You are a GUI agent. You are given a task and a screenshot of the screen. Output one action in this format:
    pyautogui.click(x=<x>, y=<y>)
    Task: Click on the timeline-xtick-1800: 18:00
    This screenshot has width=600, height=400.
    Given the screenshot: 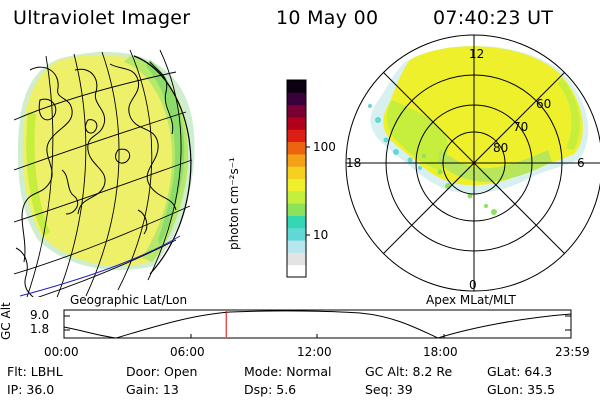 What is the action you would take?
    pyautogui.click(x=440, y=352)
    